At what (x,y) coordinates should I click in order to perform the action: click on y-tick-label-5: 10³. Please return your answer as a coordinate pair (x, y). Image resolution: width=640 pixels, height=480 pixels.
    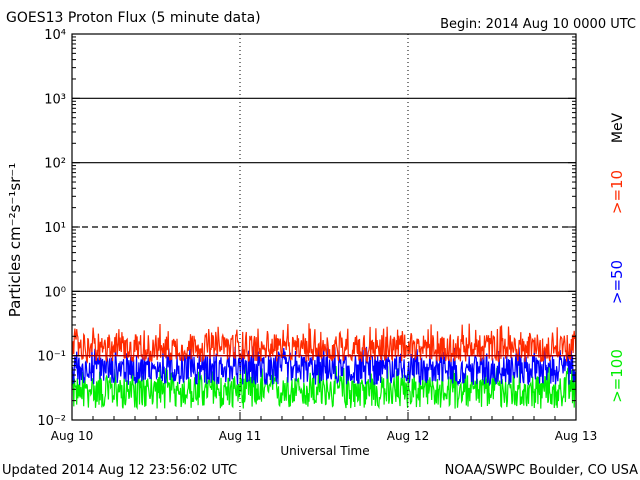
    Looking at the image, I should click on (55, 99).